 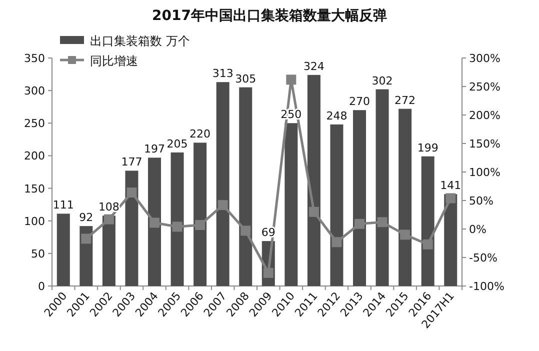 What do you see at coordinates (382, 81) in the screenshot?
I see `data-label: 302` at bounding box center [382, 81].